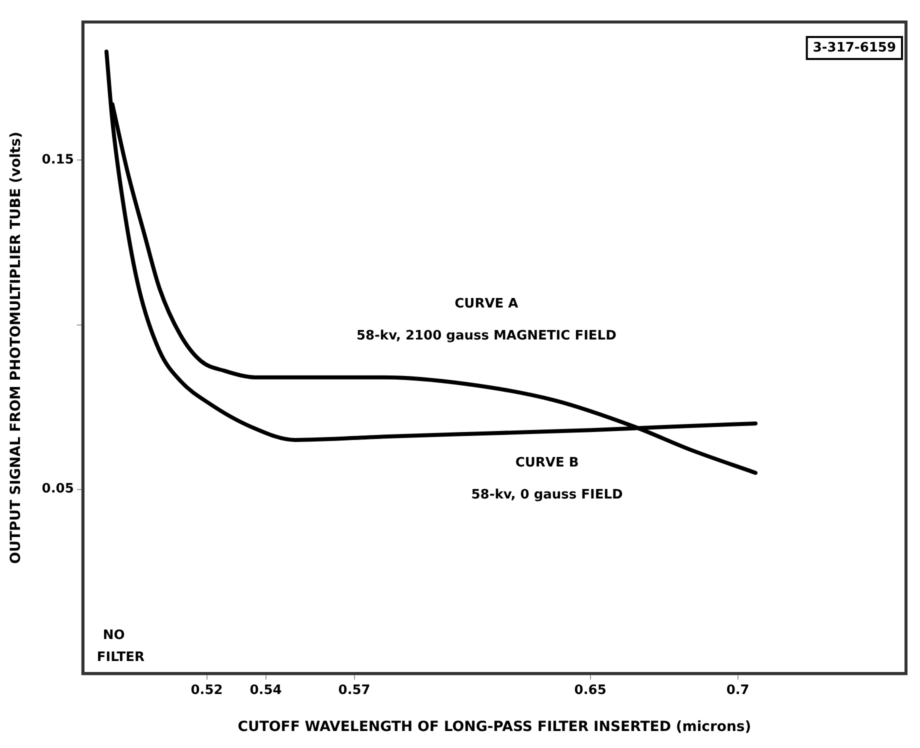 The height and width of the screenshot is (748, 920). Describe the element at coordinates (495, 727) in the screenshot. I see `x-axis-title: CUTOFF WAVELENGTH OF LONG-PASS FILTER INSERTED (microns)` at that location.